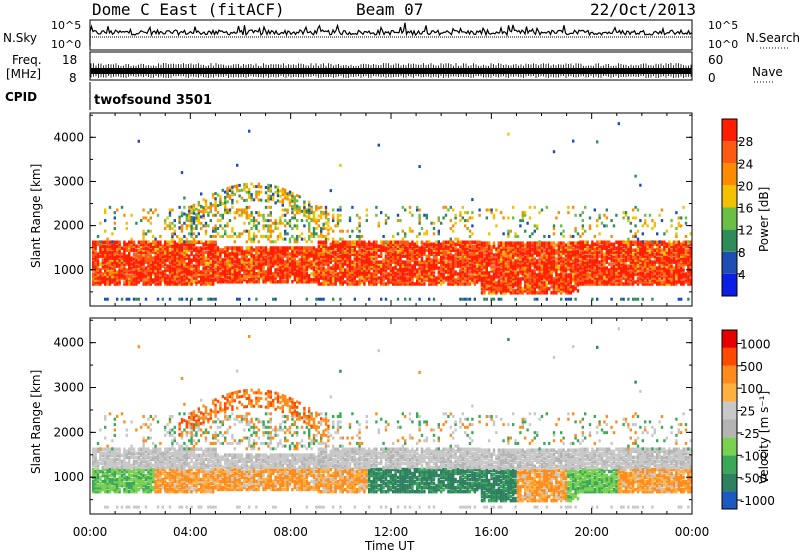 The height and width of the screenshot is (554, 800). Describe the element at coordinates (391, 70) in the screenshot. I see `freq-trace` at that location.